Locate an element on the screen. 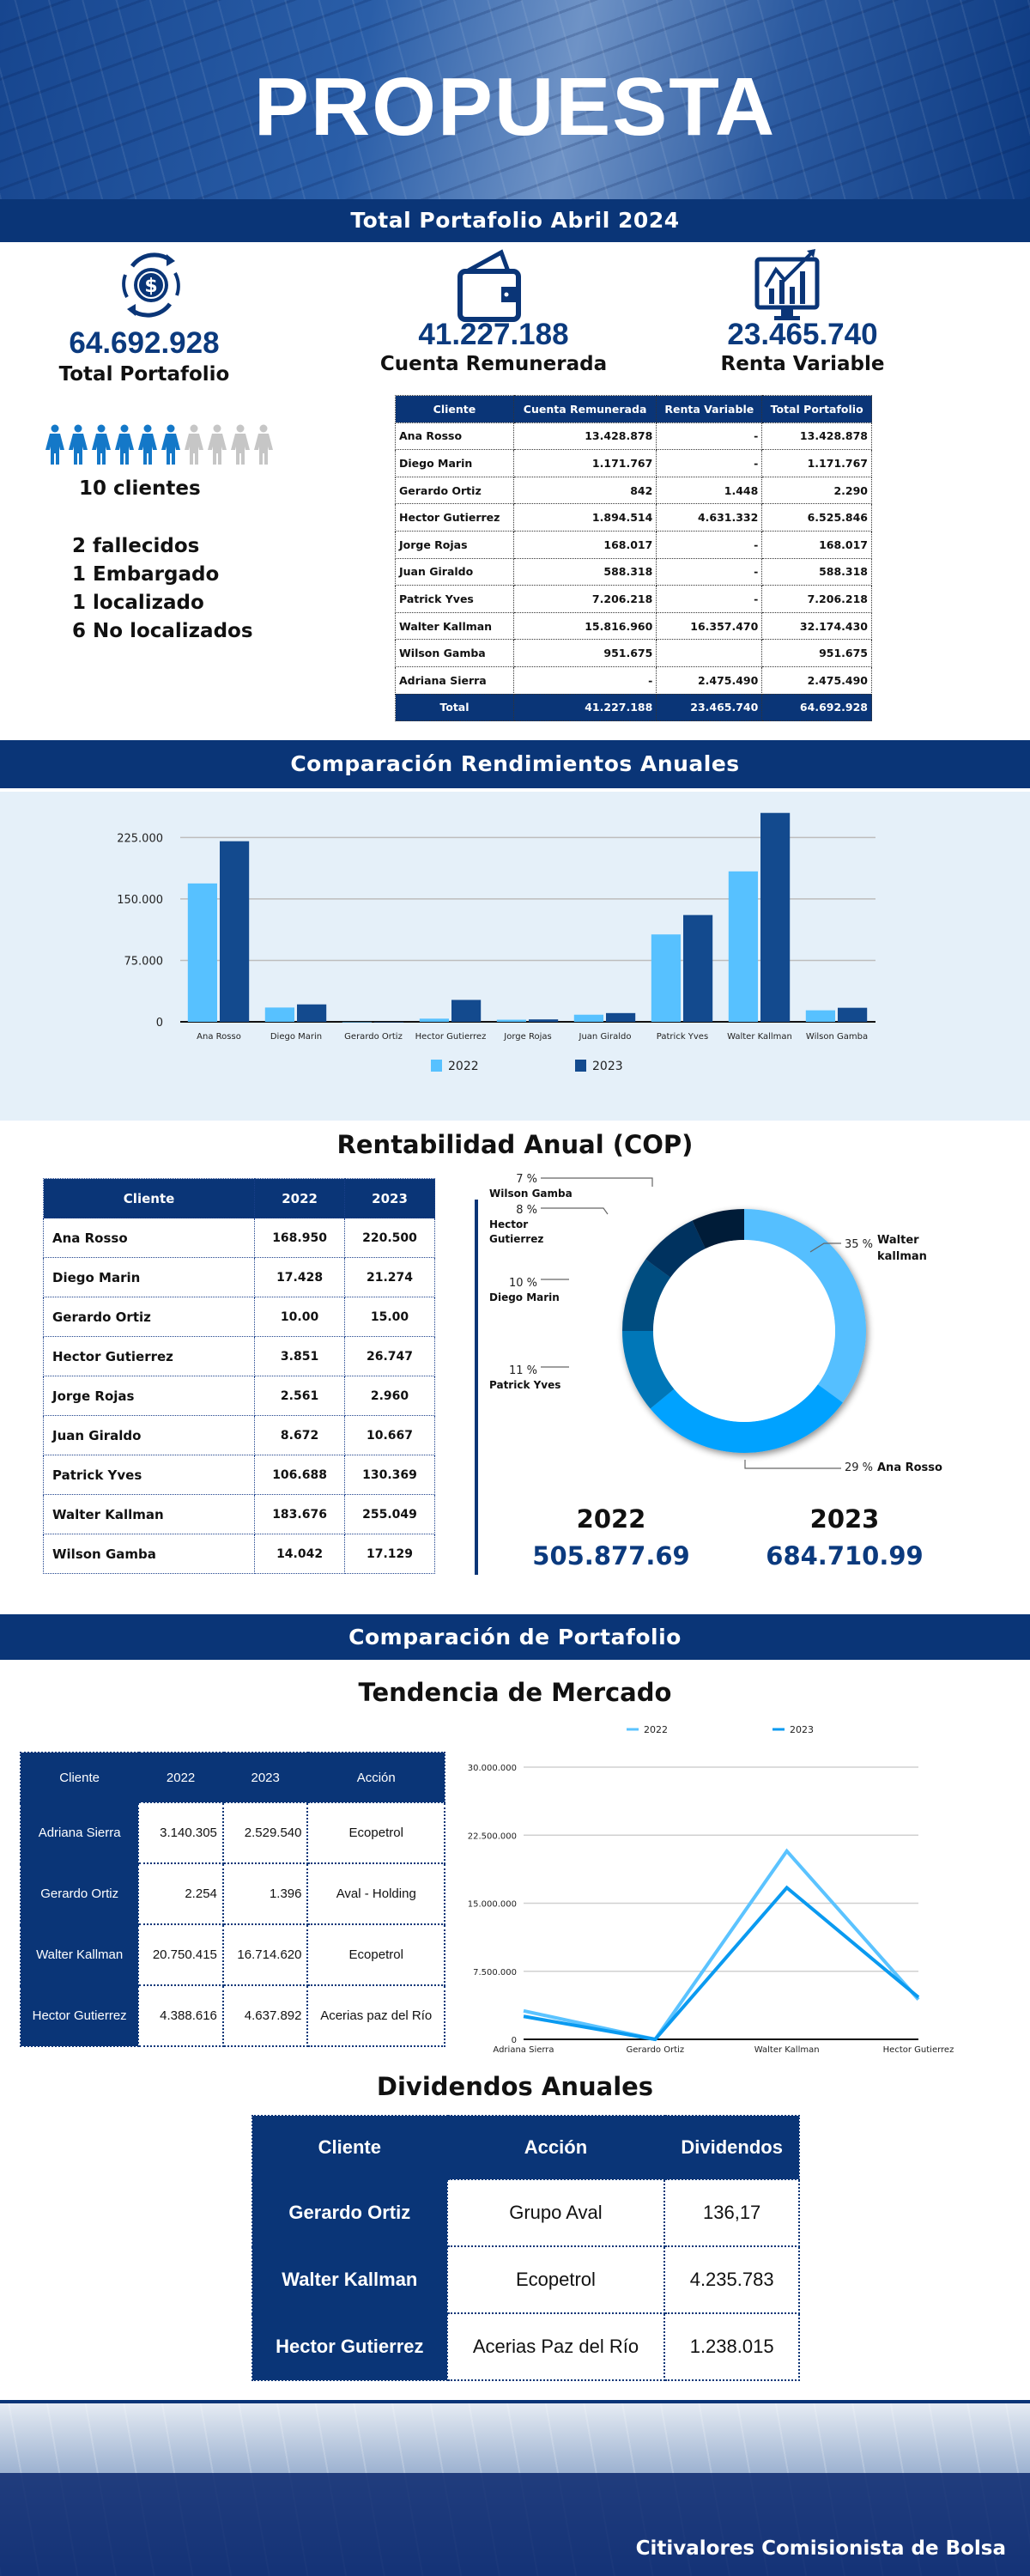 This screenshot has width=1030, height=2576. table-header-row: Cliente Acción Dividendos is located at coordinates (525, 2148).